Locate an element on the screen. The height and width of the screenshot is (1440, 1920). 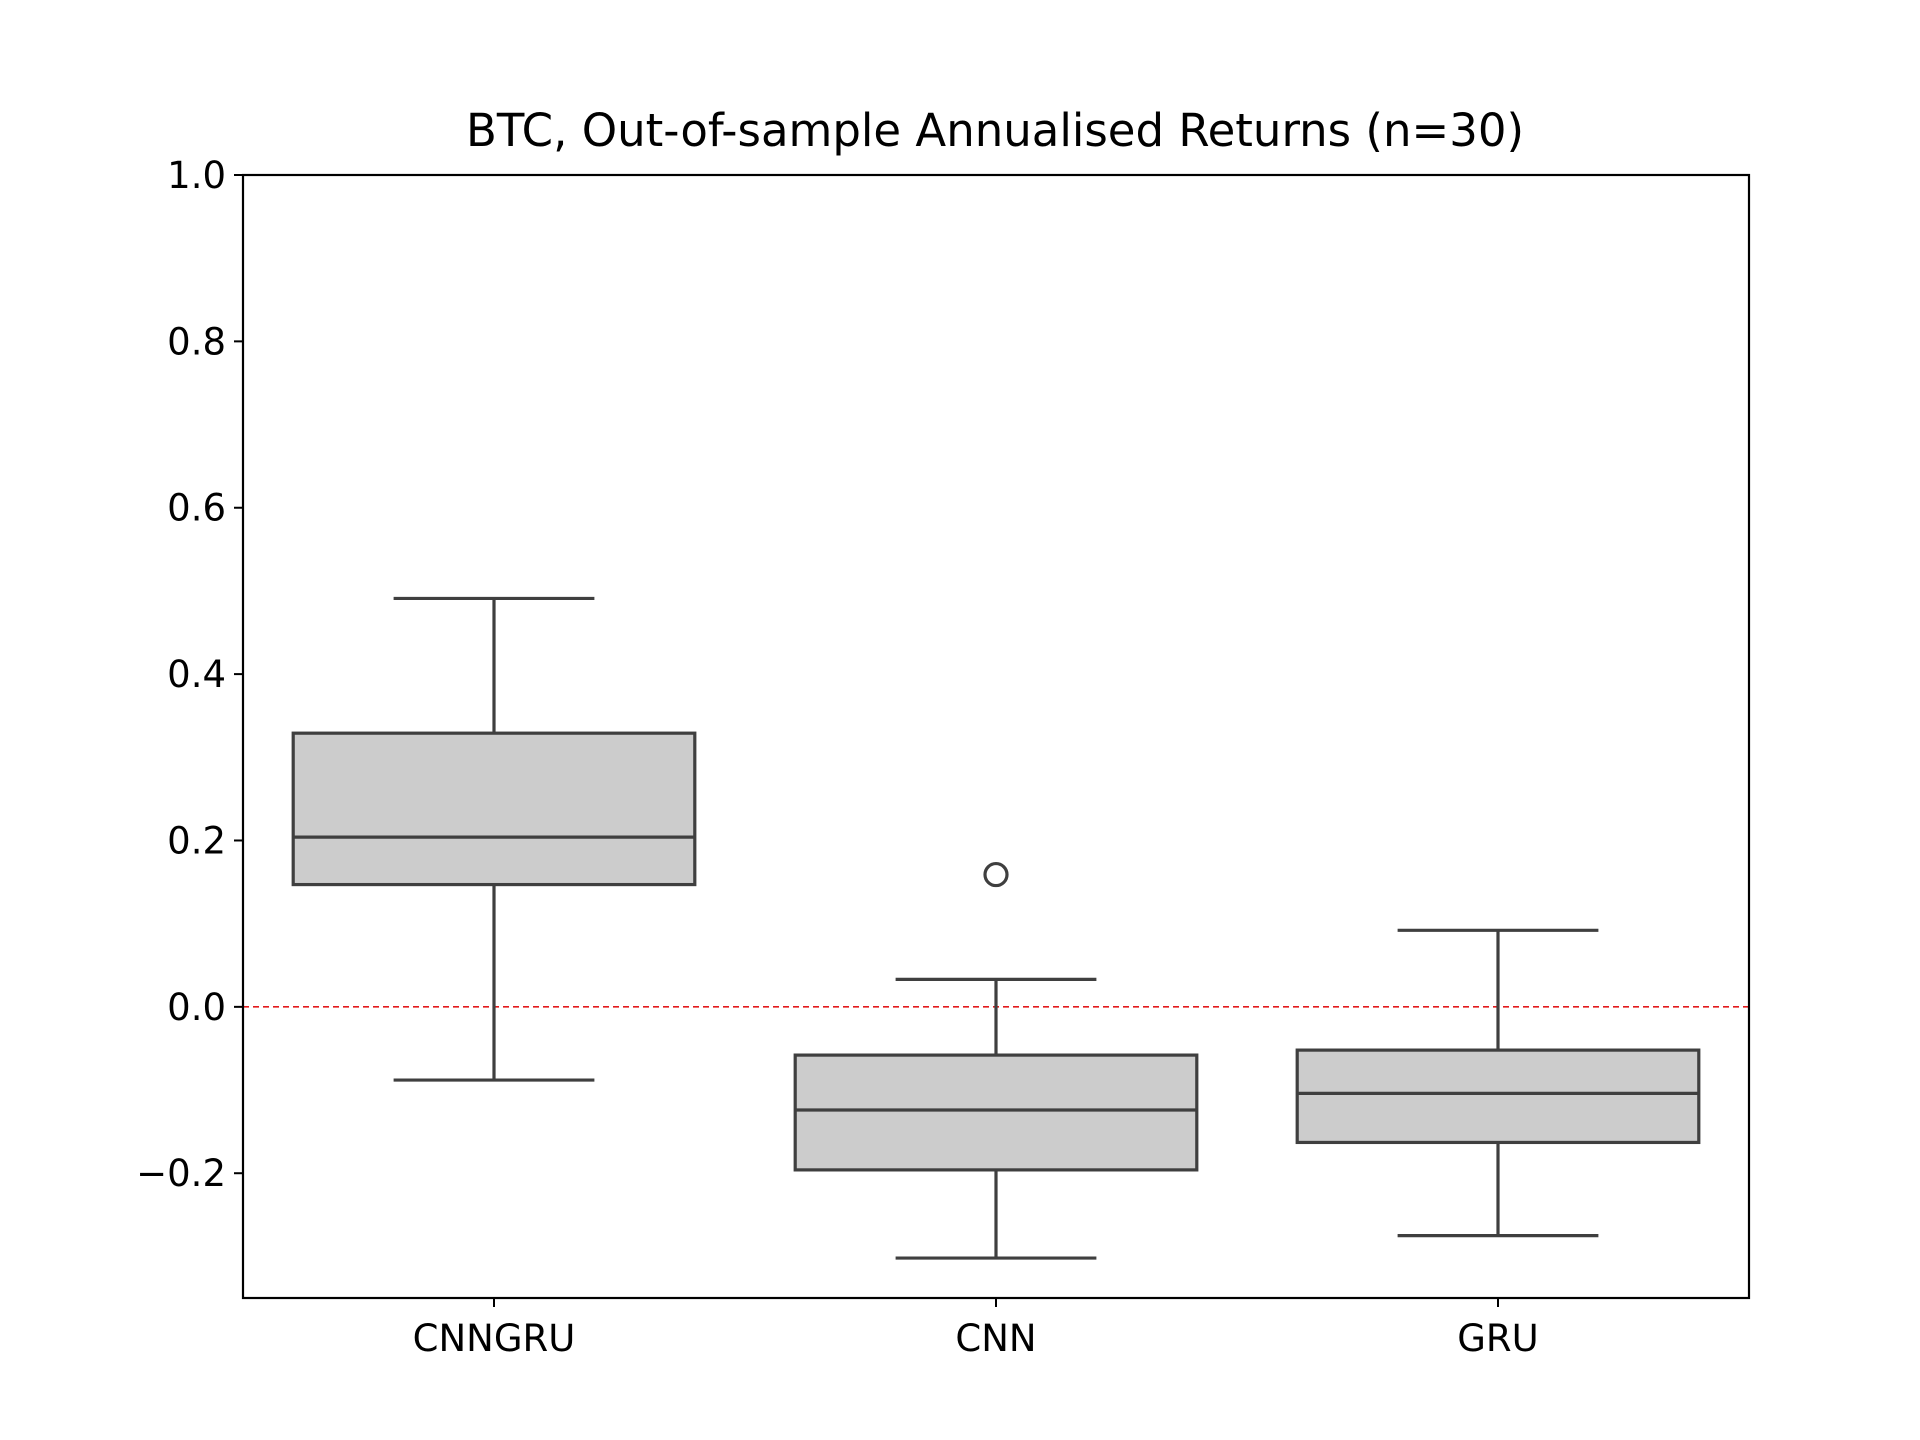
y-tick-label: 0.0 is located at coordinates (196, 1007).